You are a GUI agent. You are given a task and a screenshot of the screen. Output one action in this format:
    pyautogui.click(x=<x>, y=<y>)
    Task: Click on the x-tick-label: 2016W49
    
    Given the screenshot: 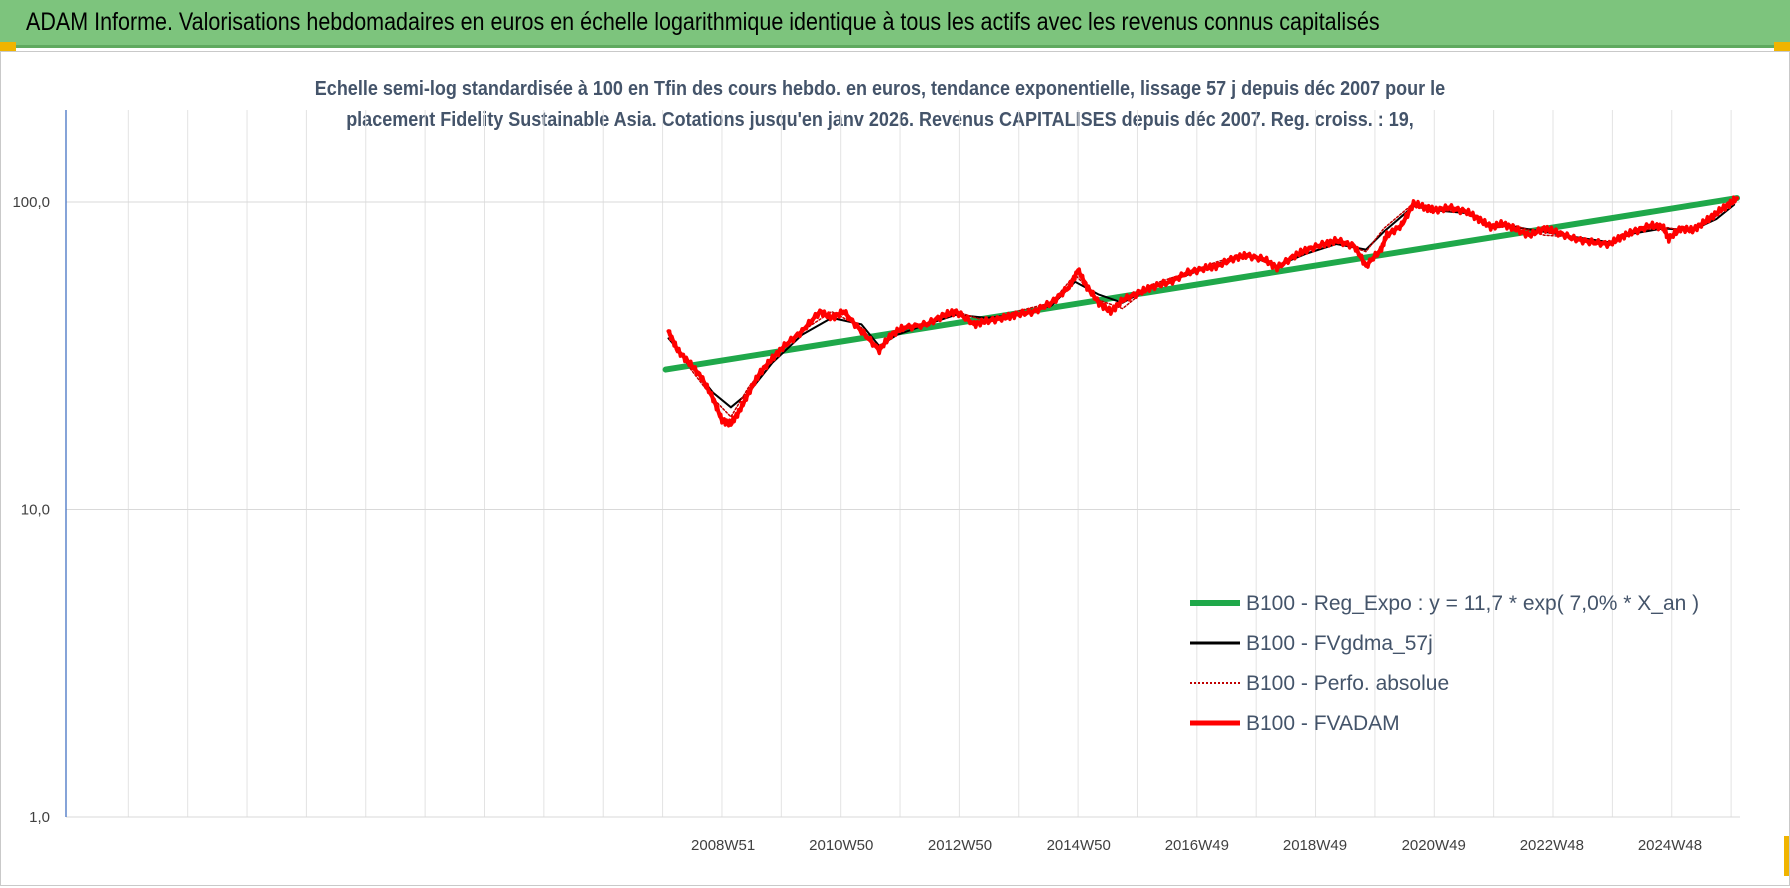 What is the action you would take?
    pyautogui.click(x=1197, y=845)
    